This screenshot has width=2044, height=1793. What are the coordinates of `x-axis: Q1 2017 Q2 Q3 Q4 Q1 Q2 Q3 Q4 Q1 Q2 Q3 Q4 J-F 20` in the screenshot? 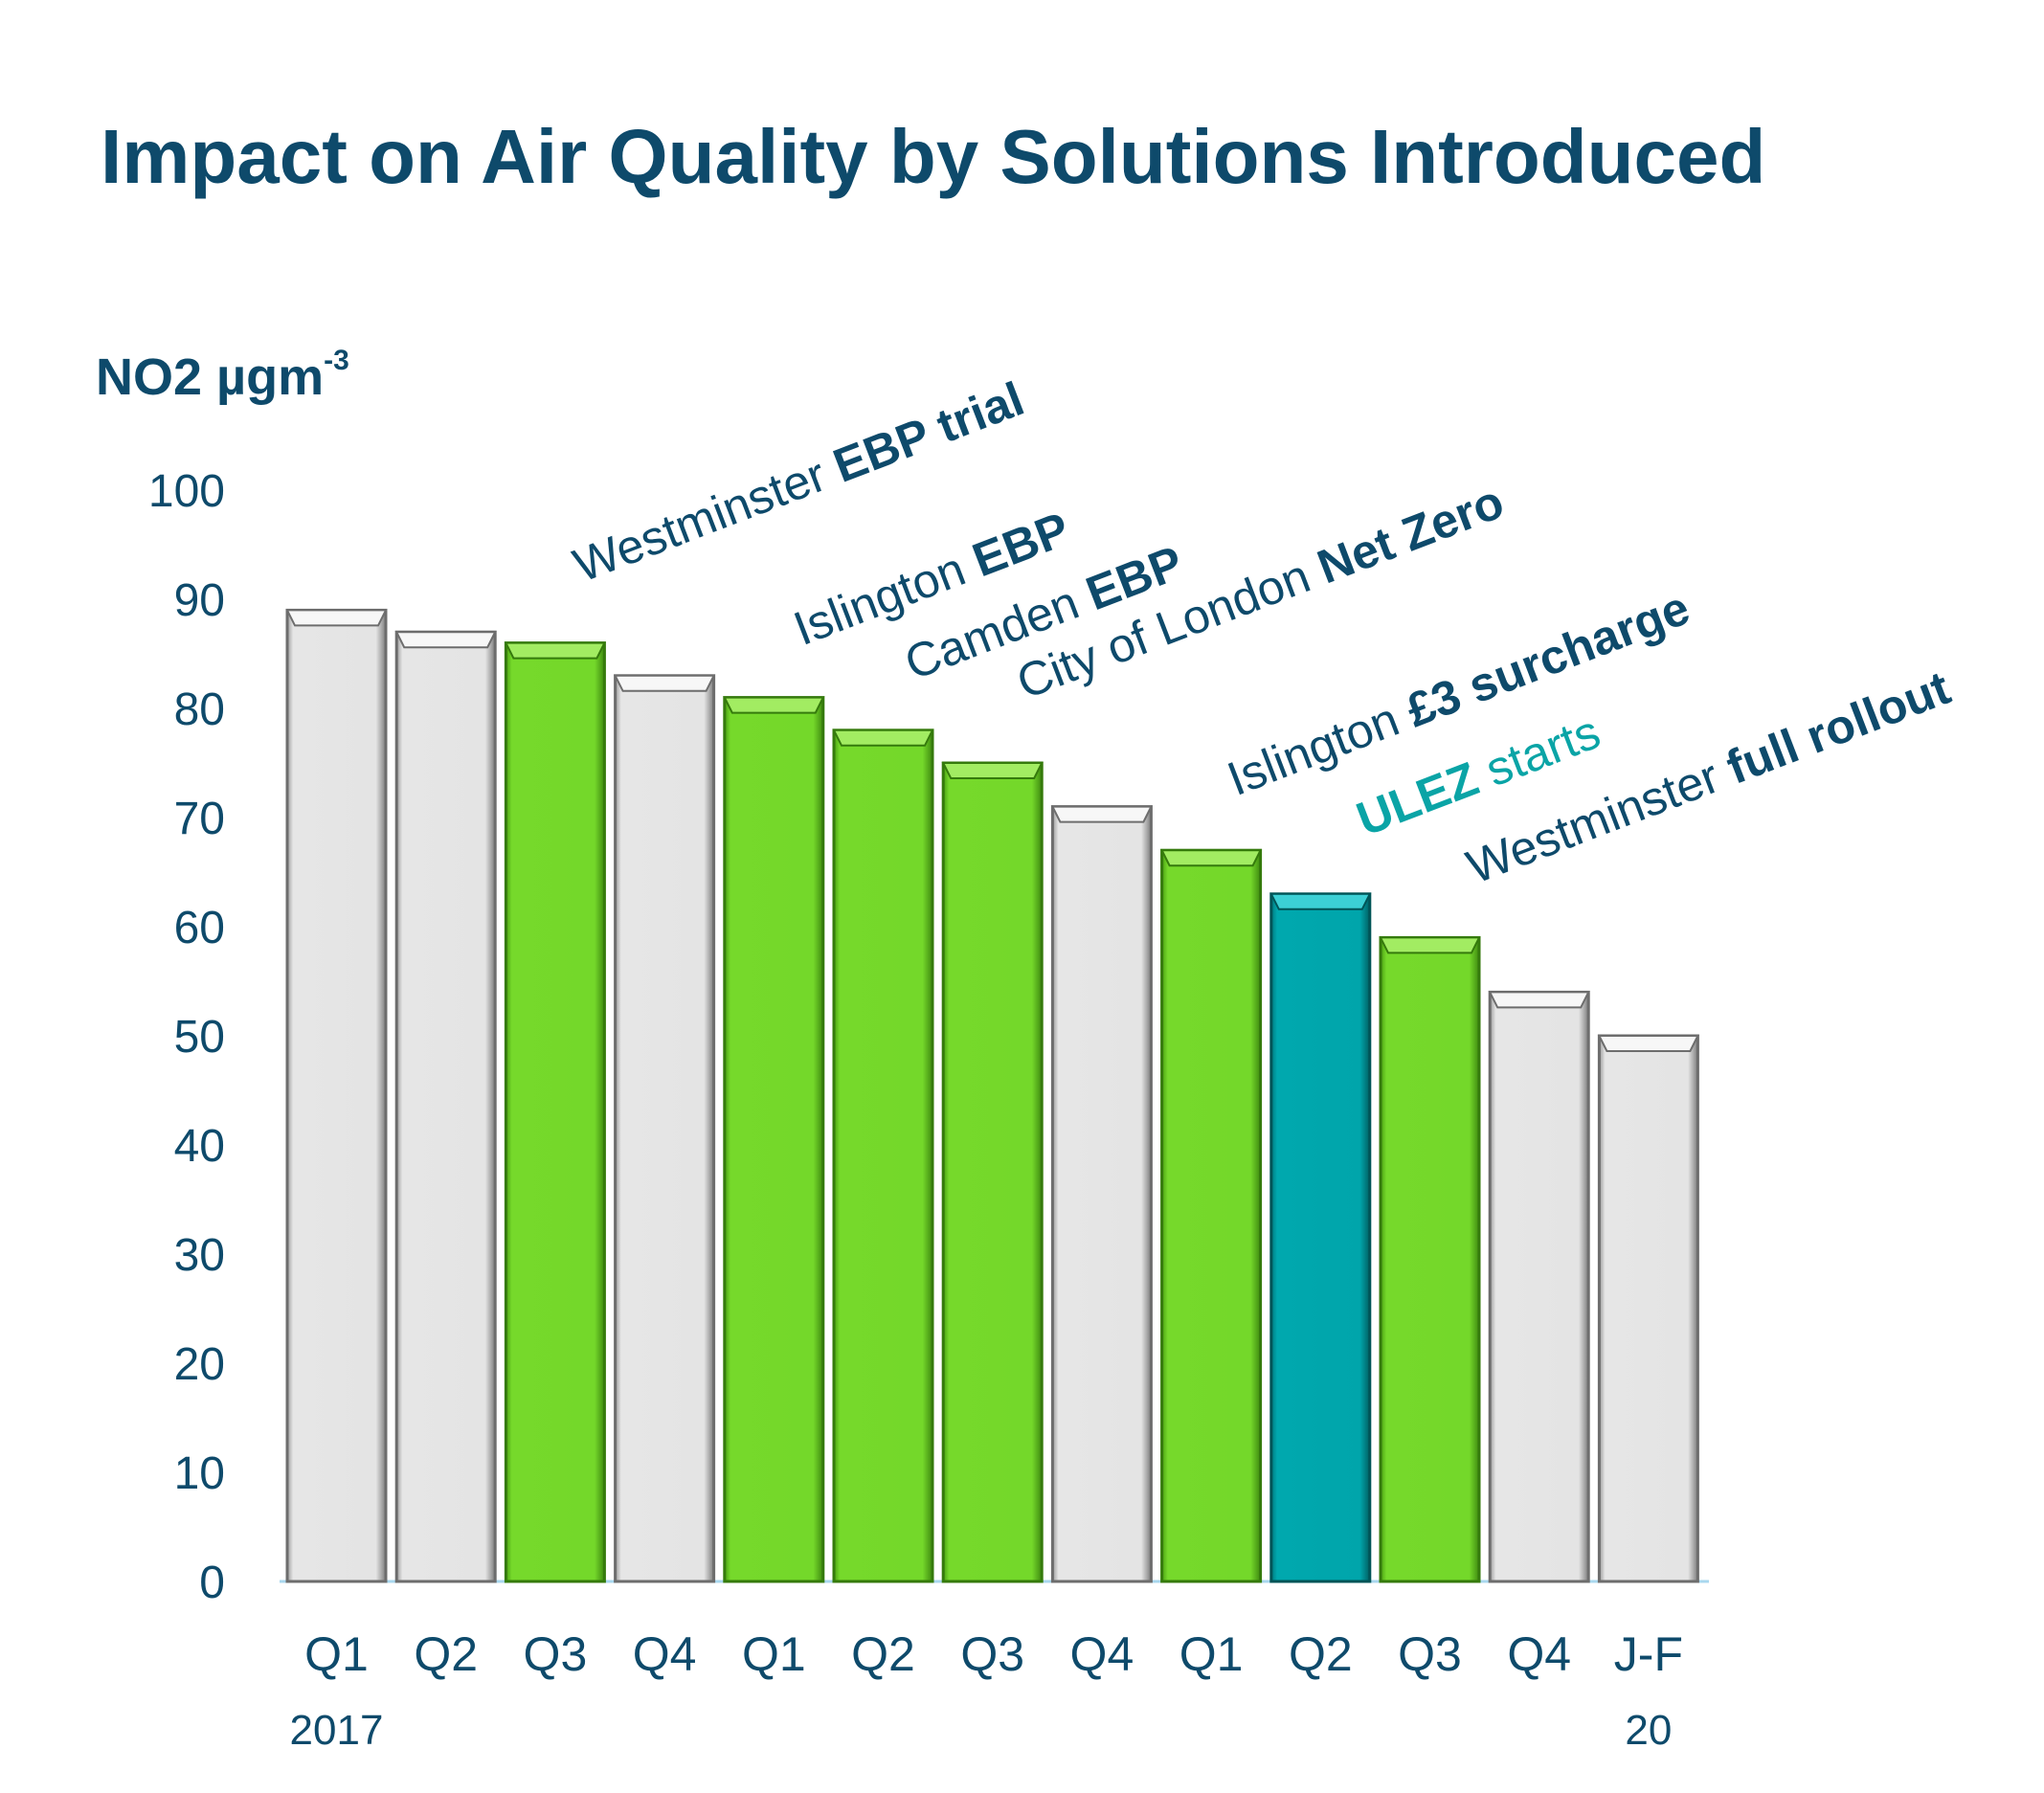 It's located at (986, 1690).